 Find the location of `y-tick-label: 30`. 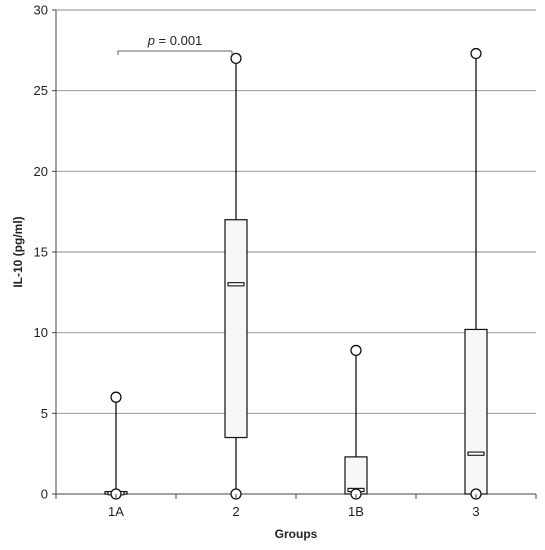

y-tick-label: 30 is located at coordinates (41, 10).